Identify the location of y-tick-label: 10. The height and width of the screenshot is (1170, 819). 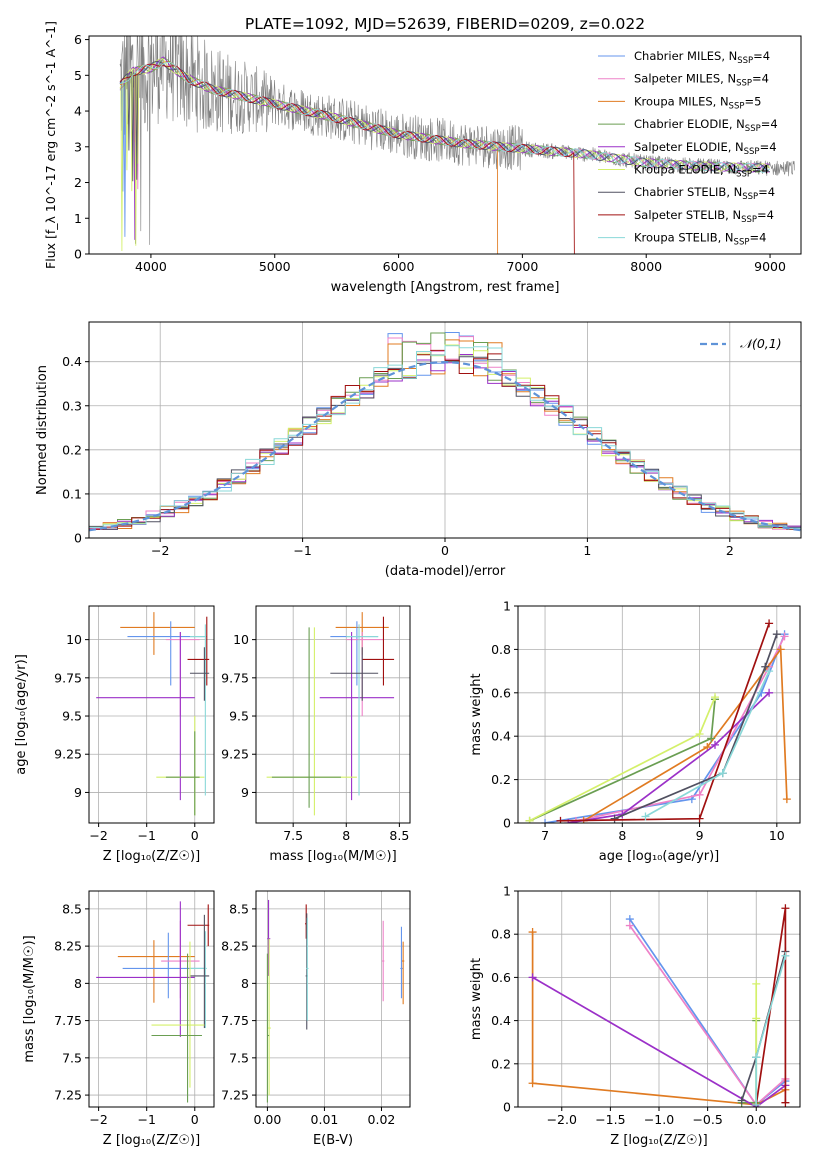
(241, 639).